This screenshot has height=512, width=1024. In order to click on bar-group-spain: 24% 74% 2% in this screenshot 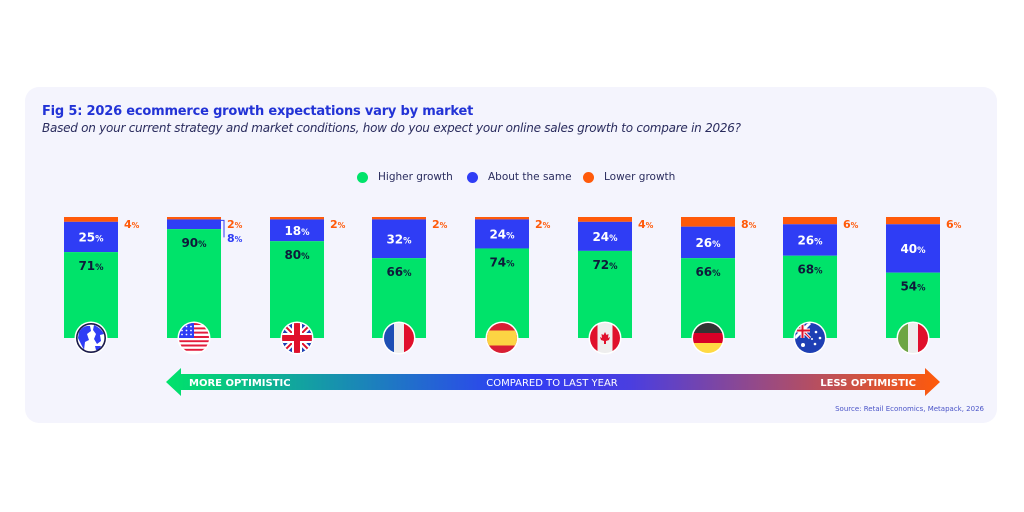, I will do `click(513, 286)`.